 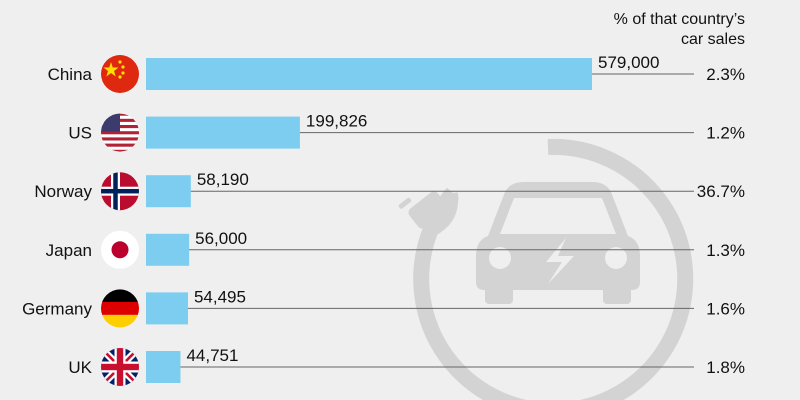 I want to click on bar-germany, so click(x=167, y=308).